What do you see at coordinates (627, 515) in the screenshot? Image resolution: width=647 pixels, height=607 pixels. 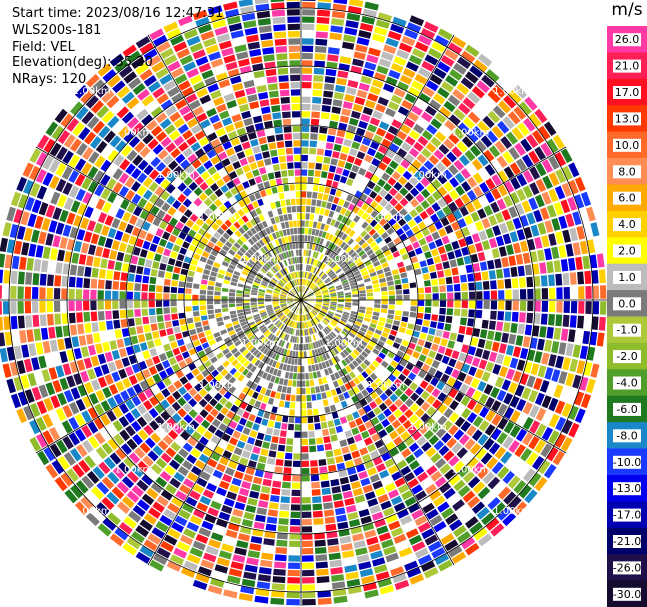 I see `colorbar-tick-label: -17.0` at bounding box center [627, 515].